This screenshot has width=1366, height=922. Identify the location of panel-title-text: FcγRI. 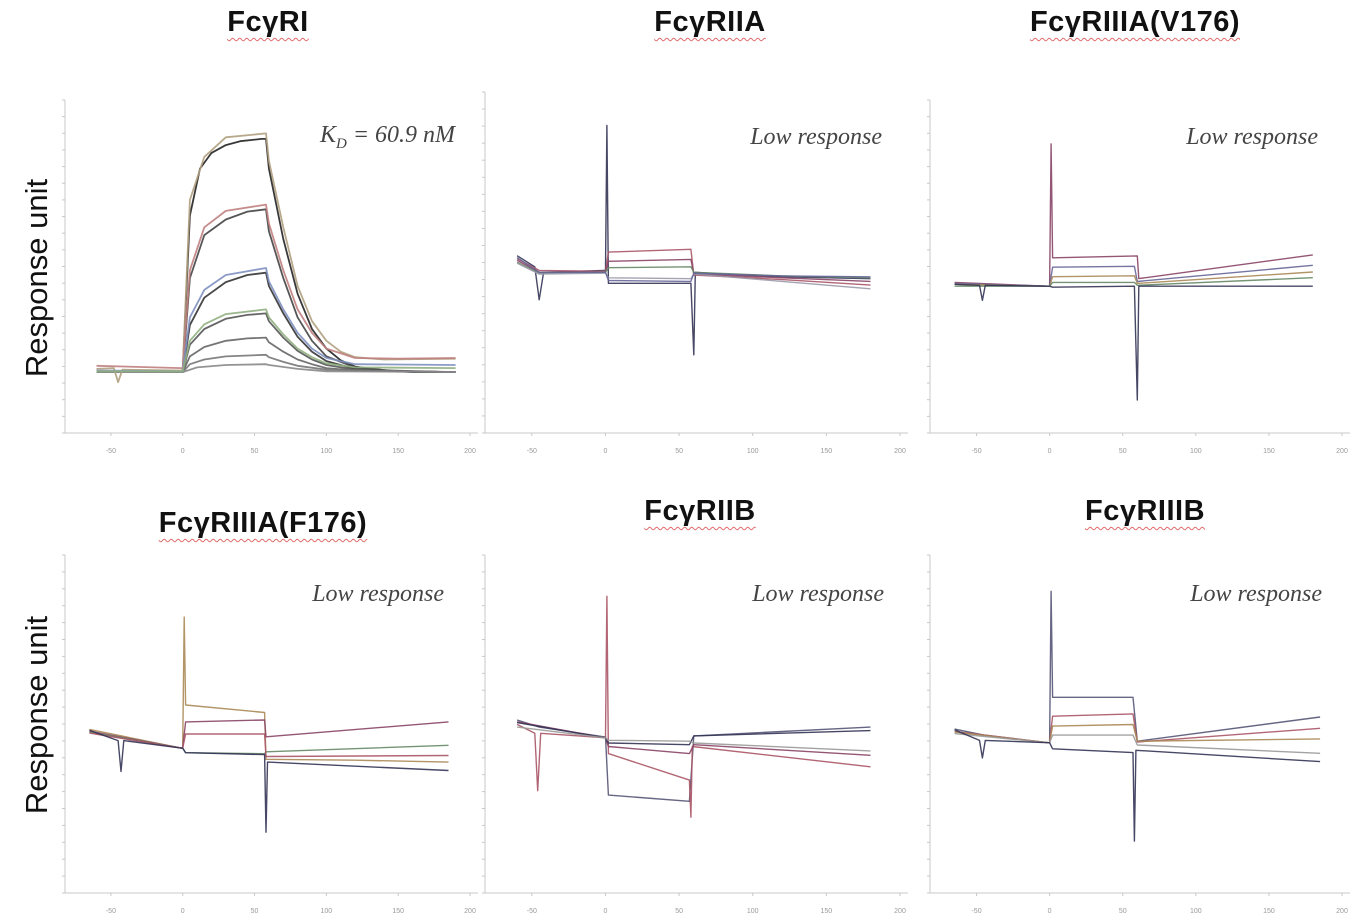
(268, 22).